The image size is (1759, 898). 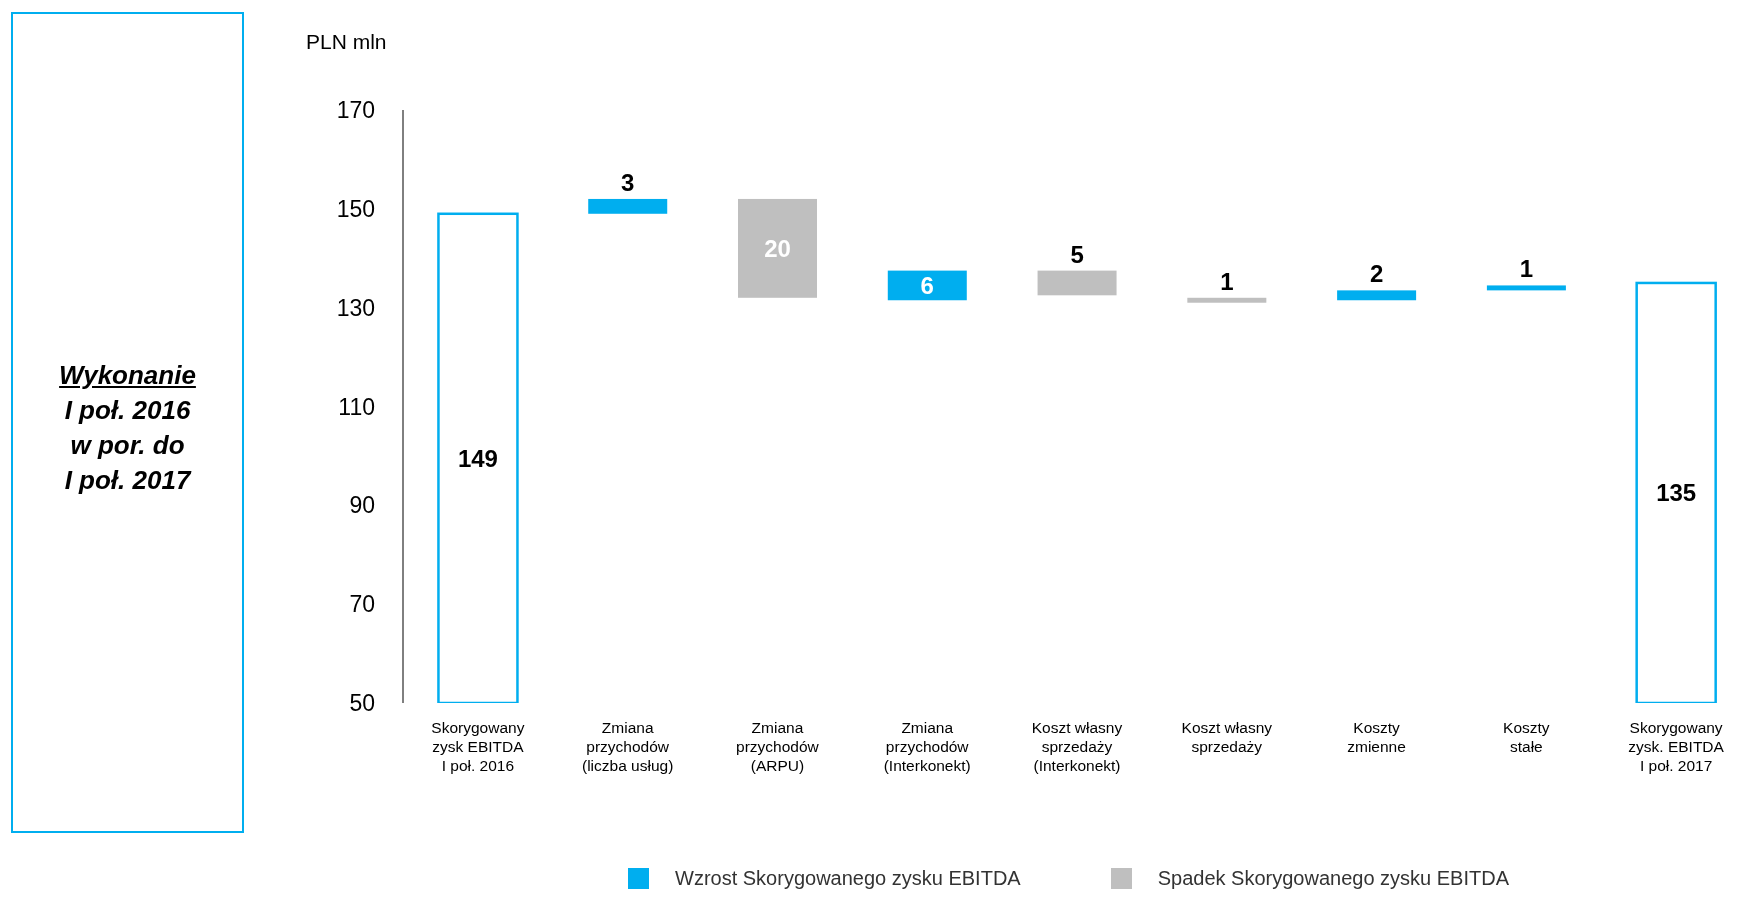 I want to click on x-tick-label: Koszt własny sprzedaży, so click(x=1227, y=737).